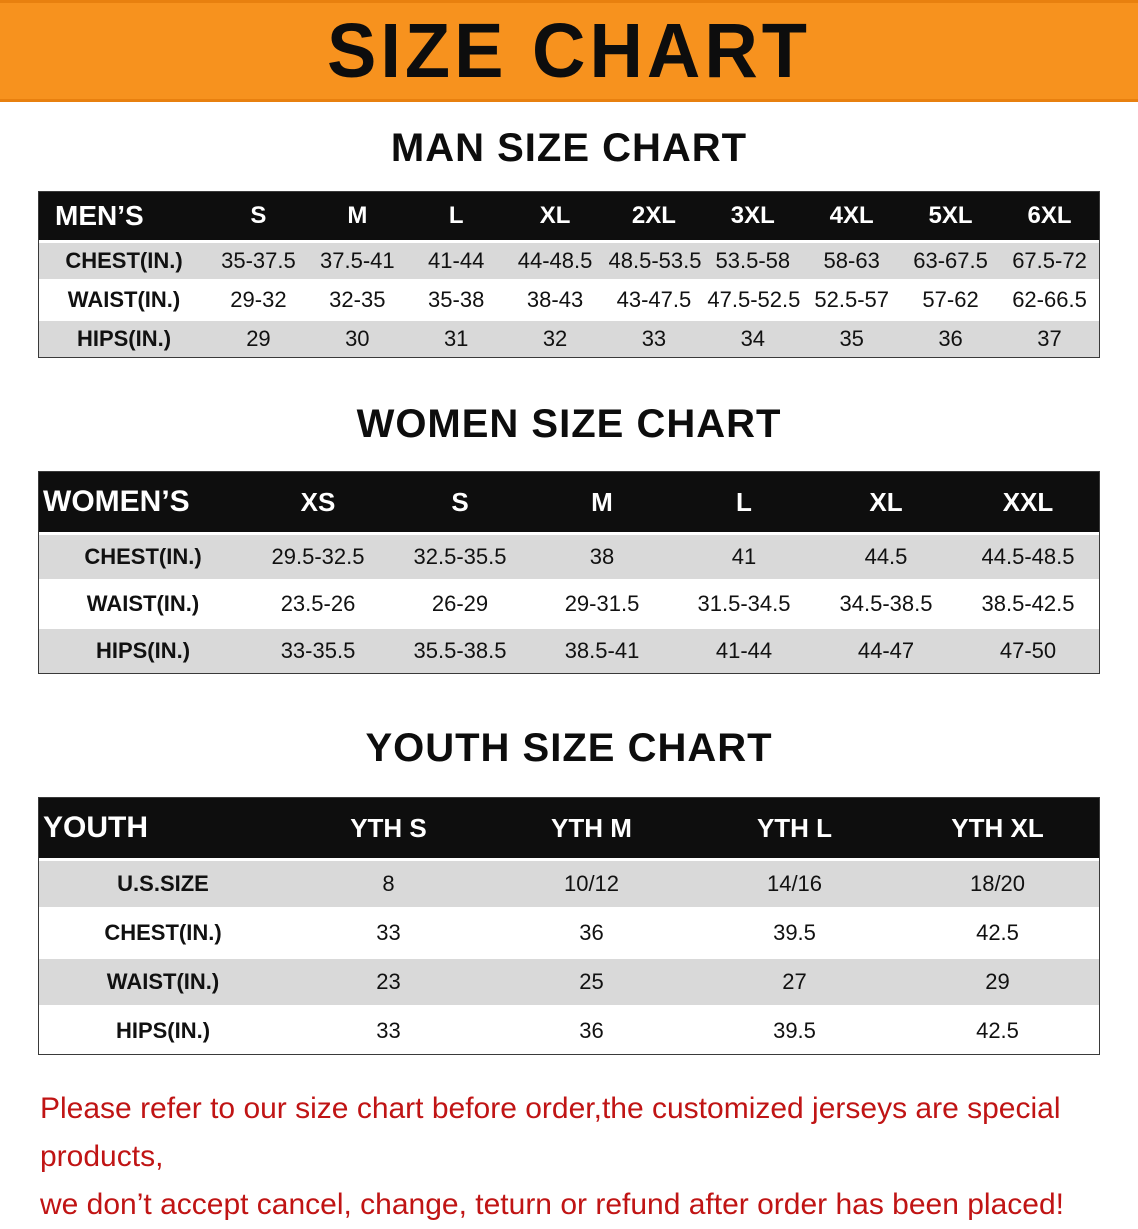 Image resolution: width=1138 pixels, height=1229 pixels. I want to click on value-cell: 14/16, so click(794, 883).